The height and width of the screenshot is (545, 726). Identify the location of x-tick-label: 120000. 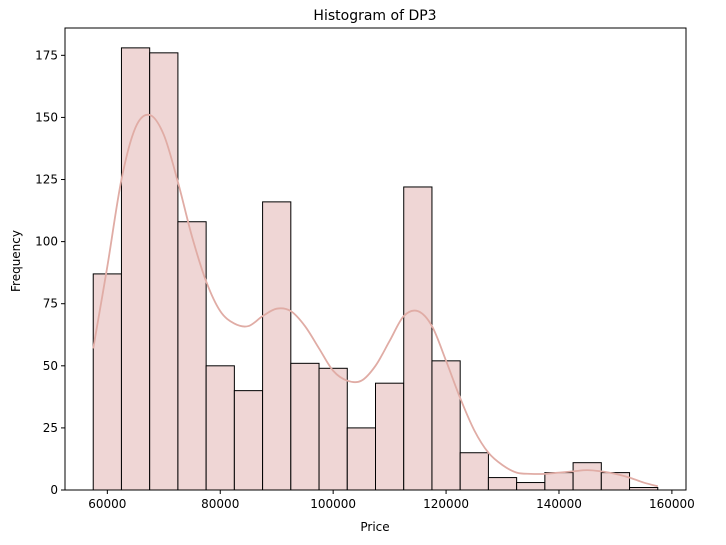
(446, 504).